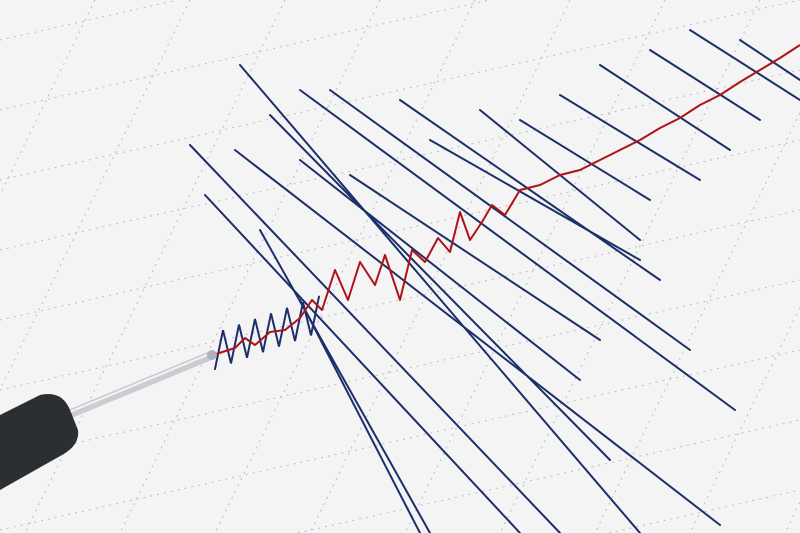  I want to click on pen-rod-highlight, so click(136, 384).